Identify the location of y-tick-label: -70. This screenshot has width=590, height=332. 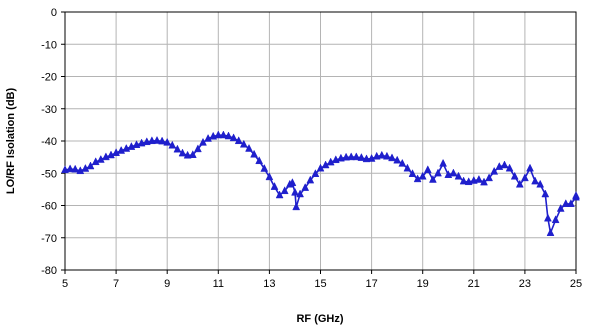
(49, 239).